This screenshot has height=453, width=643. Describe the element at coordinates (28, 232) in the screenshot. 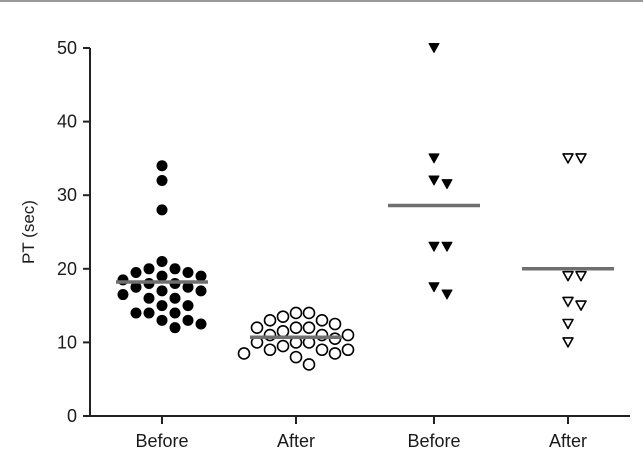

I see `y-axis-title: PT (sec)` at that location.